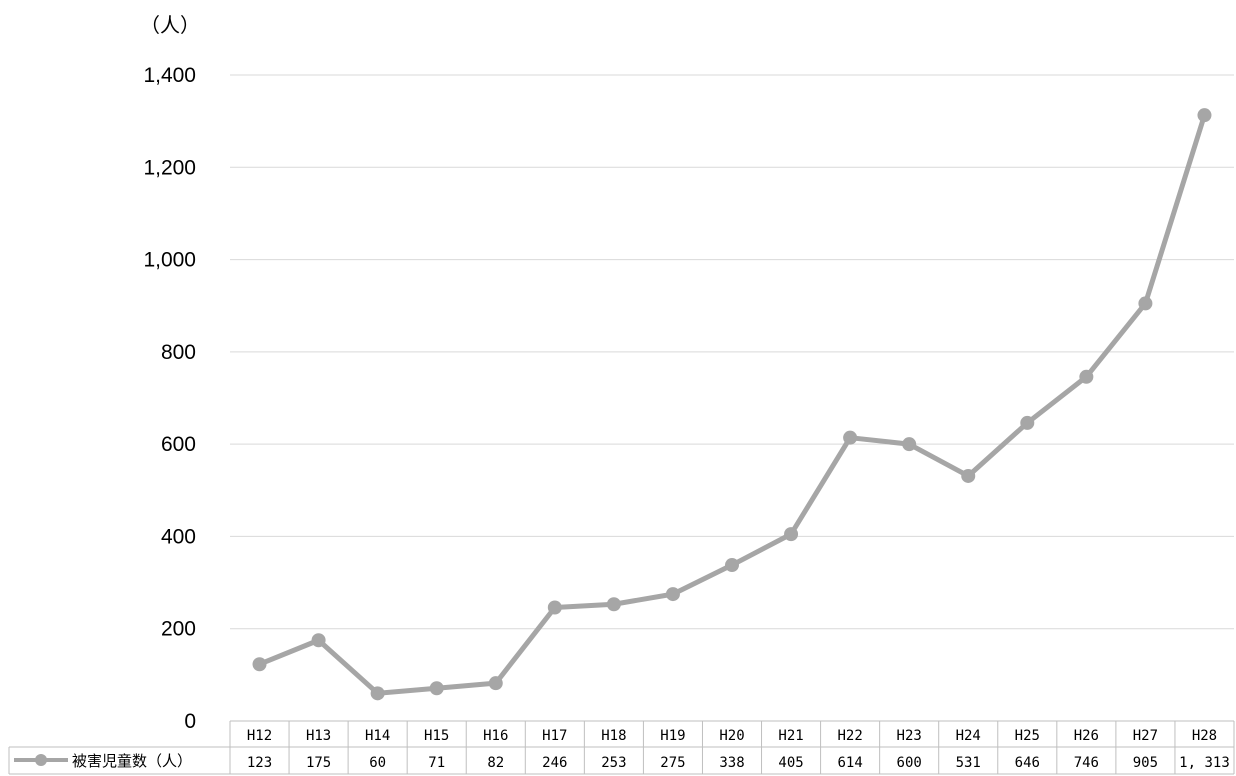 This screenshot has width=1236, height=776. What do you see at coordinates (731, 763) in the screenshot?
I see `data-label: 338` at bounding box center [731, 763].